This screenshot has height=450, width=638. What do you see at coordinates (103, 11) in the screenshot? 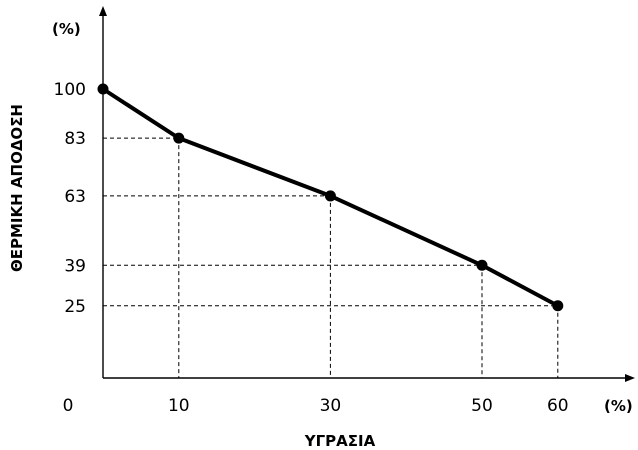
I see `y-axis-arrow` at bounding box center [103, 11].